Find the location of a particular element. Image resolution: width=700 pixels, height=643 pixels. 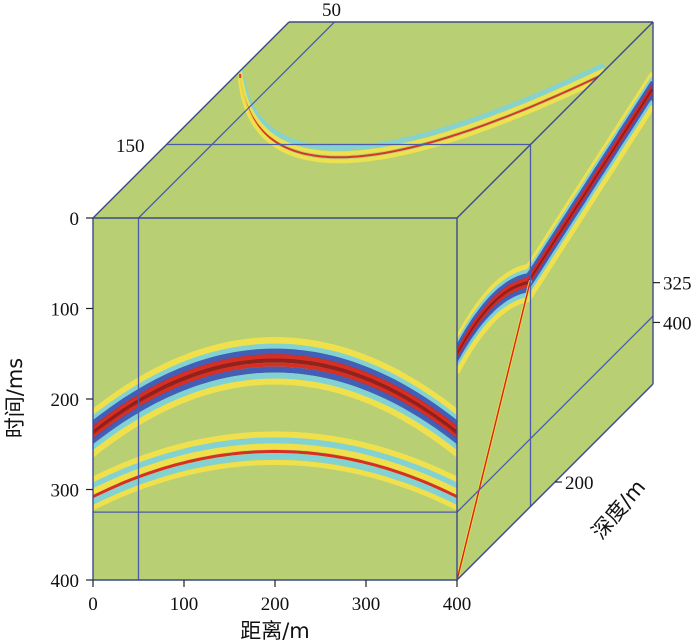

t-tick-label: 200 is located at coordinates (65, 400).